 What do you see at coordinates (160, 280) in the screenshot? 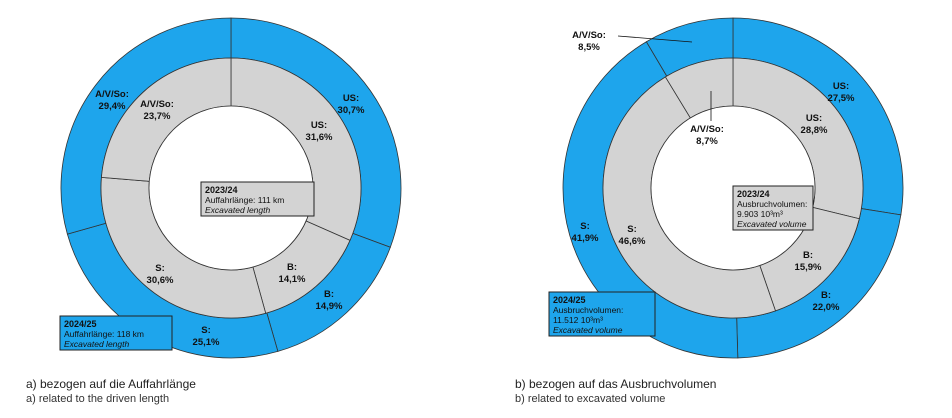
I see `value-label: 30,6%` at bounding box center [160, 280].